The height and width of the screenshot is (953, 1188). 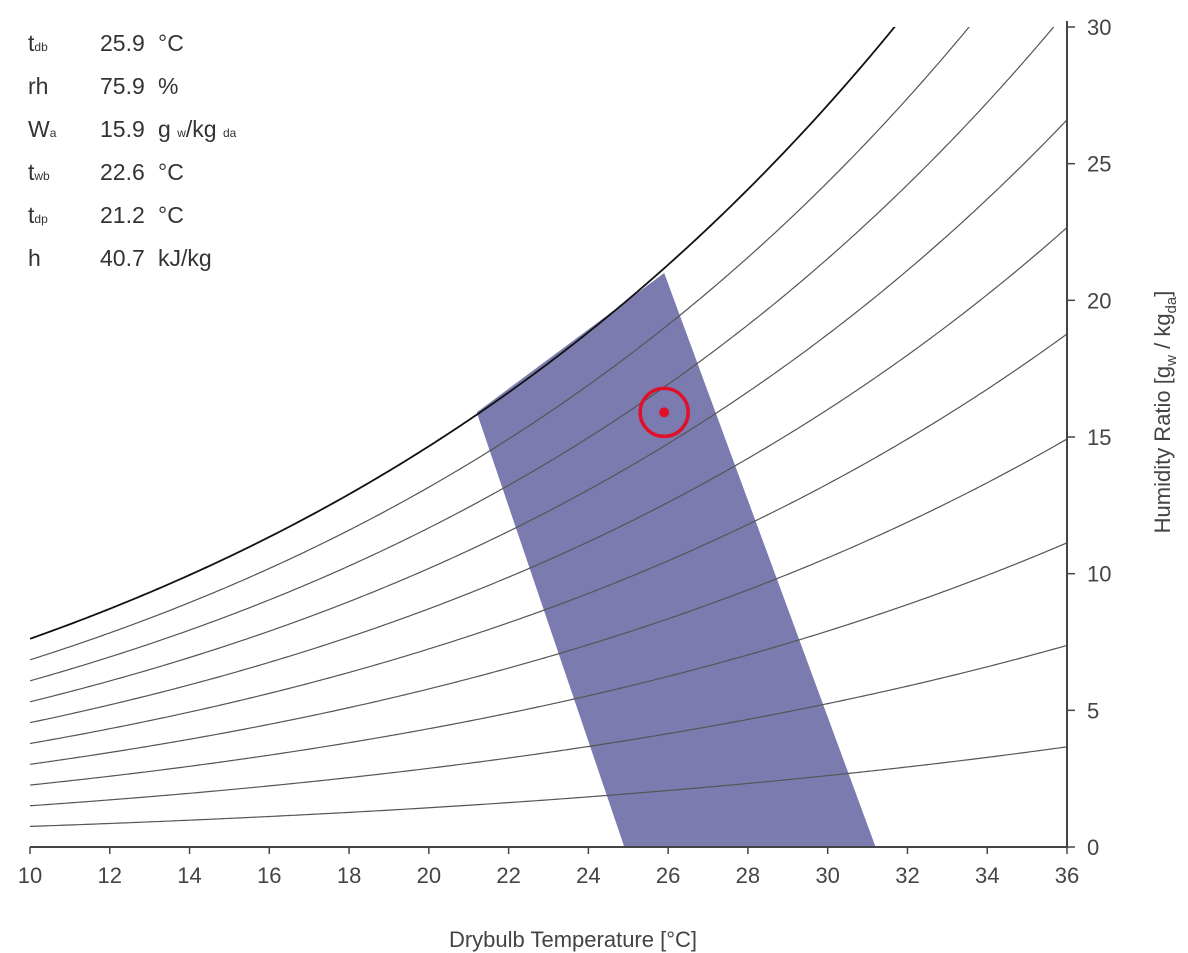 I want to click on readout-row-tdp: tdp 21.2 °C, so click(x=132, y=215).